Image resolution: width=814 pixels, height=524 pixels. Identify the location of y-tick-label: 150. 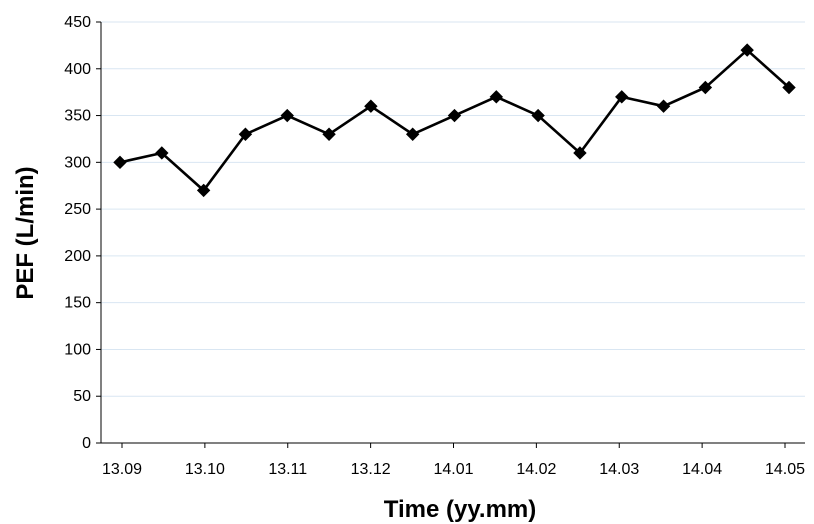
(77, 303).